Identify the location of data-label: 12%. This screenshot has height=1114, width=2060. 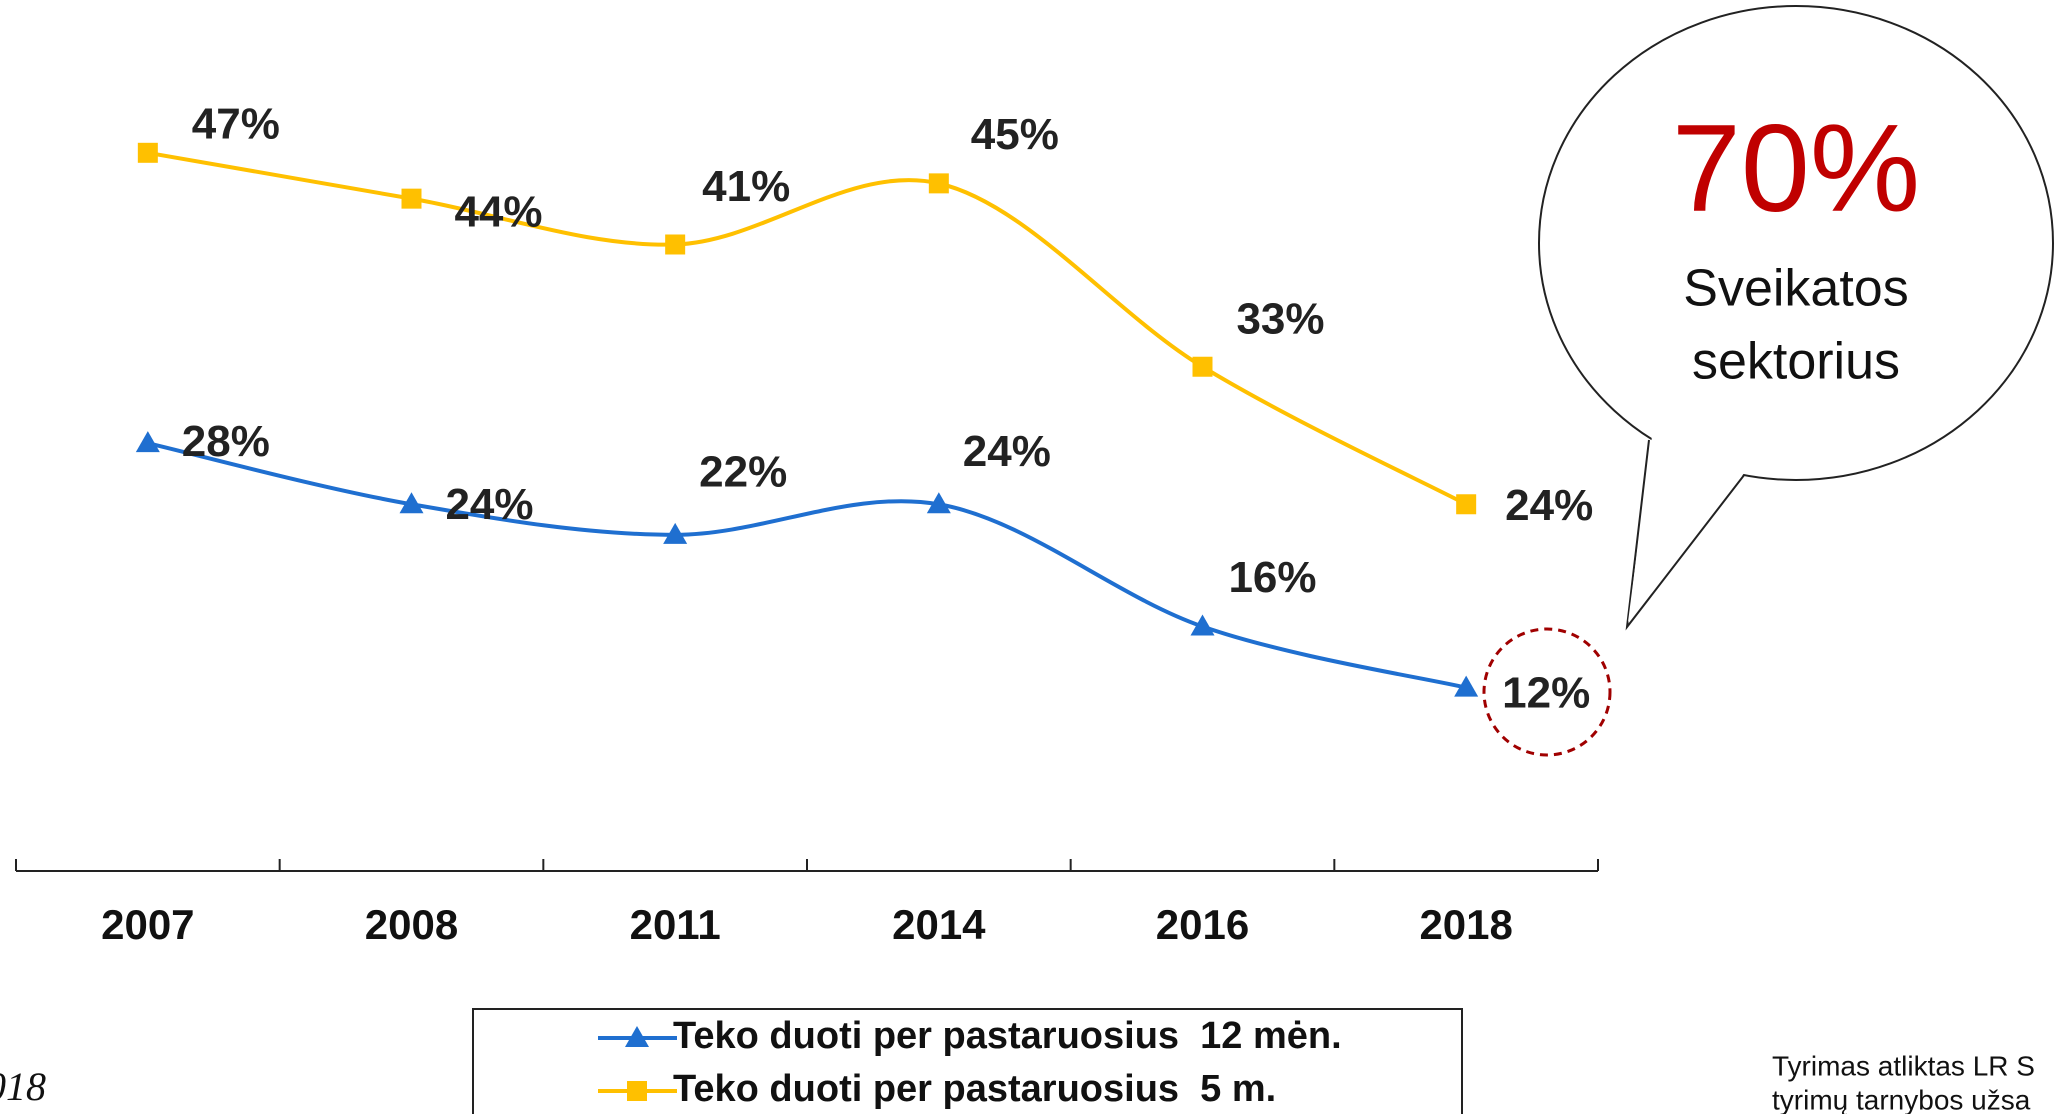
(1546, 692).